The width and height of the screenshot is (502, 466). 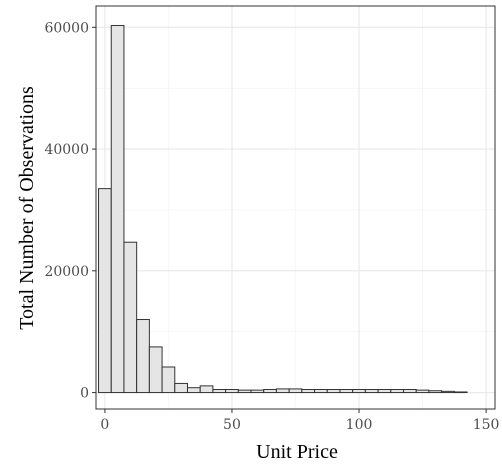 I want to click on y-axis-title: Total Number of Observations, so click(x=27, y=208).